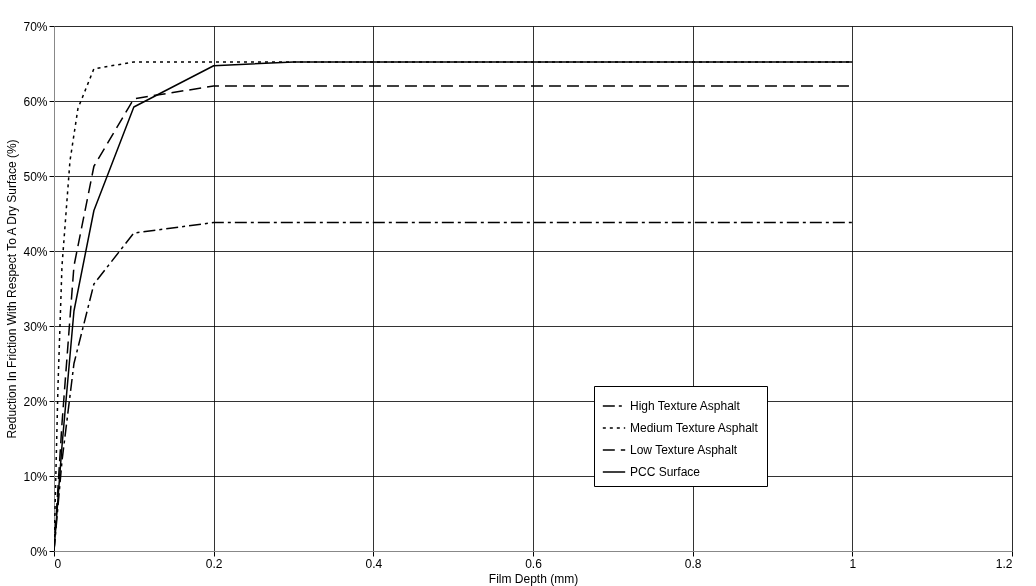 This screenshot has height=586, width=1036. Describe the element at coordinates (214, 563) in the screenshot. I see `x-tick-label: 0.2` at that location.